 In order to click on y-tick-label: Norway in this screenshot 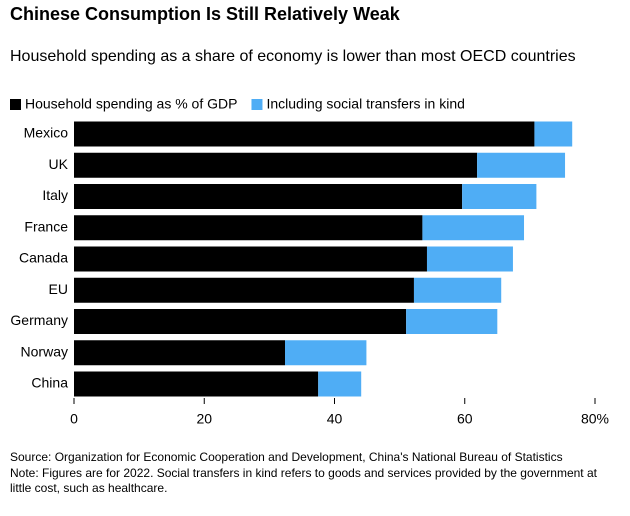, I will do `click(44, 351)`.